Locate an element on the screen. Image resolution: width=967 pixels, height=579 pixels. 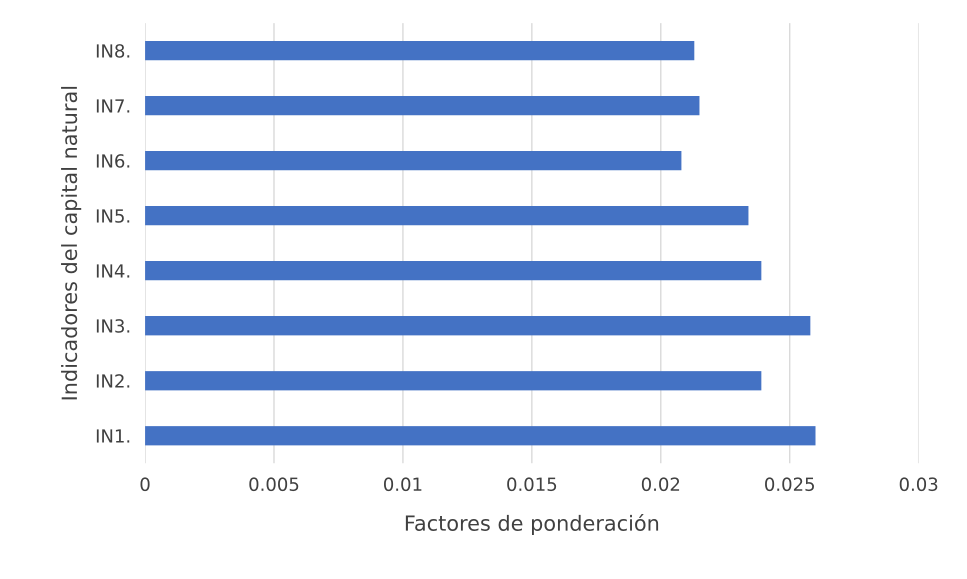
y-axis-title: Indicadores del capital natural is located at coordinates (71, 243).